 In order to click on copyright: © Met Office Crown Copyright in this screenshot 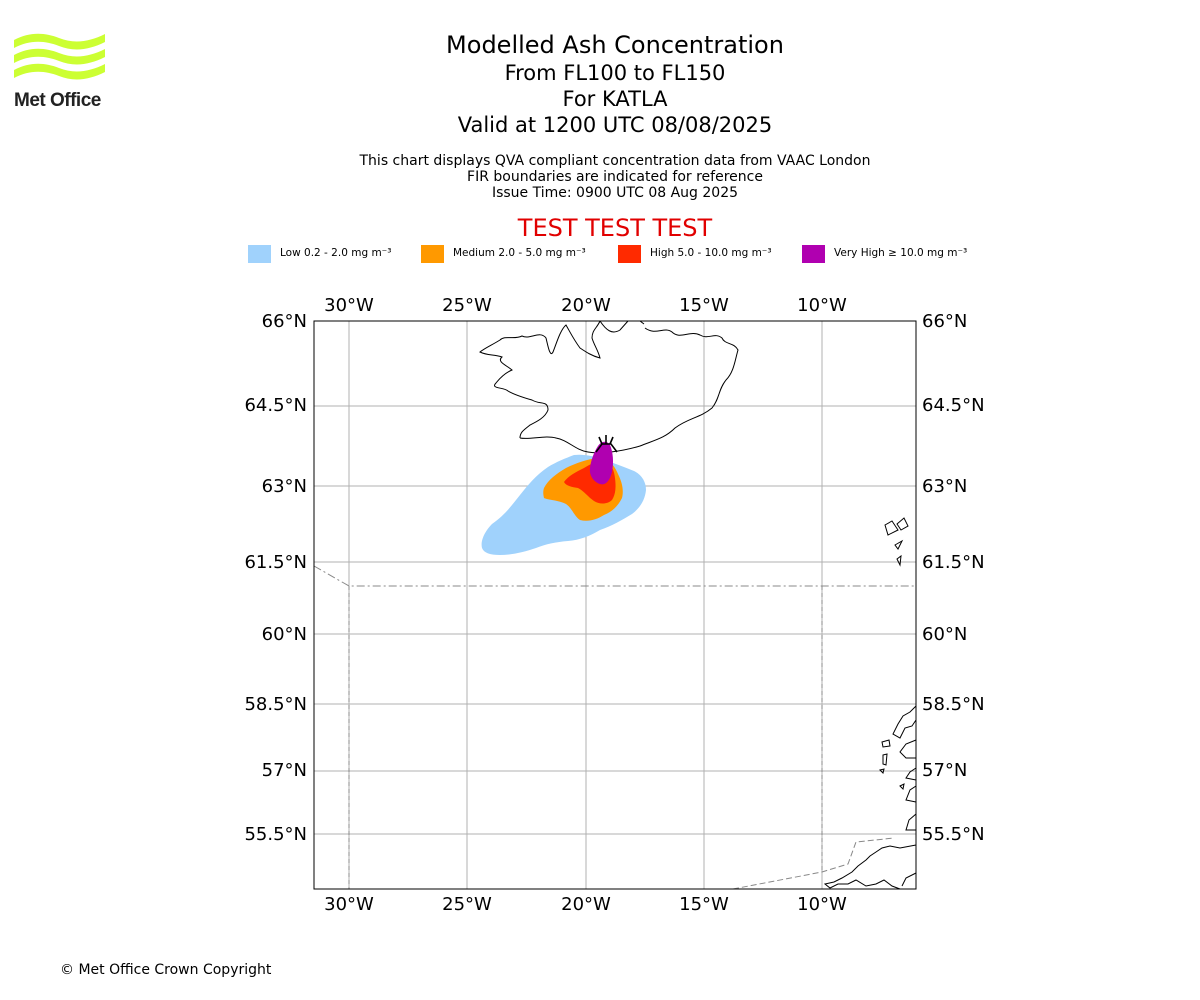, I will do `click(166, 970)`.